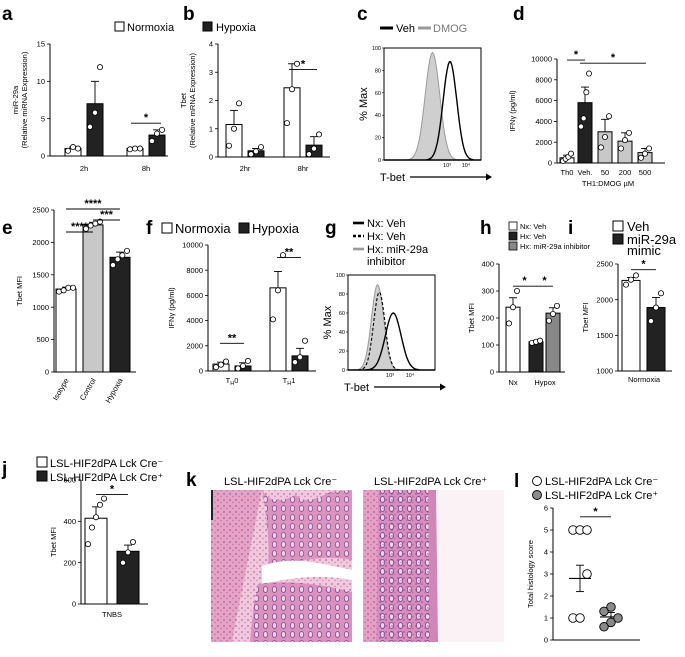 The height and width of the screenshot is (657, 685). Describe the element at coordinates (604, 335) in the screenshot. I see `panel-i-y-tick-label: 1500` at that location.